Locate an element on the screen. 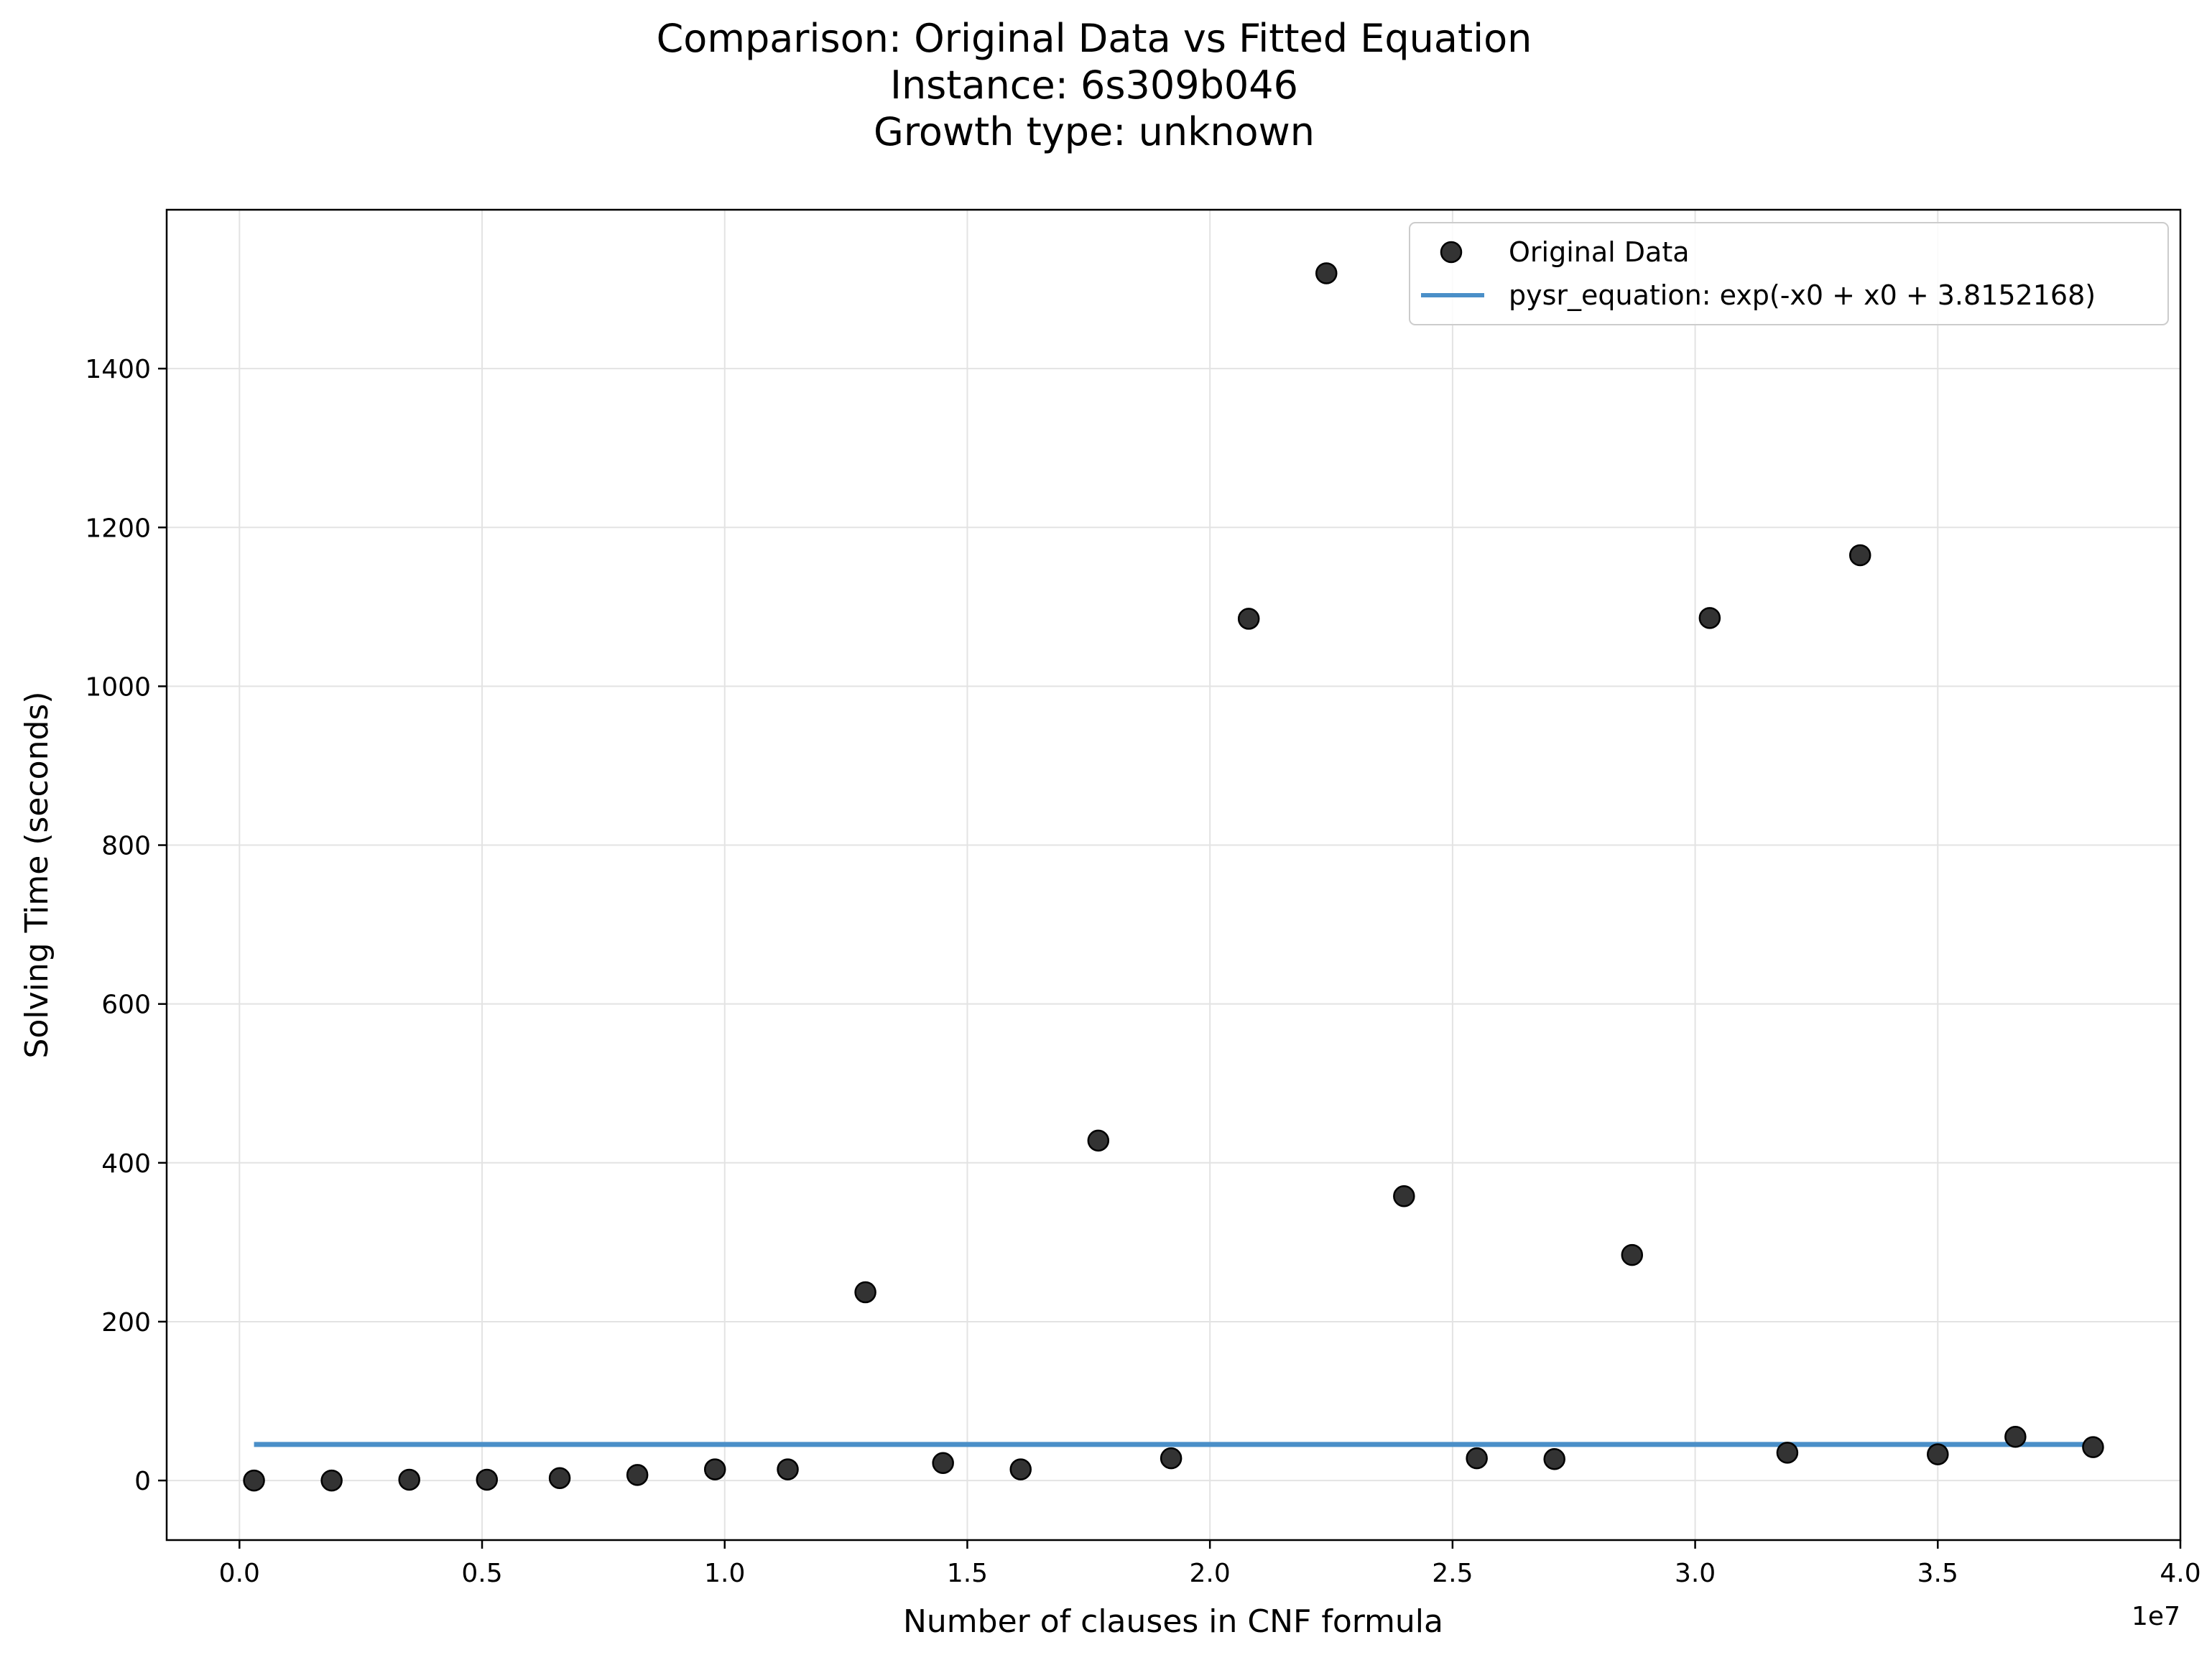 This screenshot has height=1655, width=2212. legend-box is located at coordinates (1789, 273).